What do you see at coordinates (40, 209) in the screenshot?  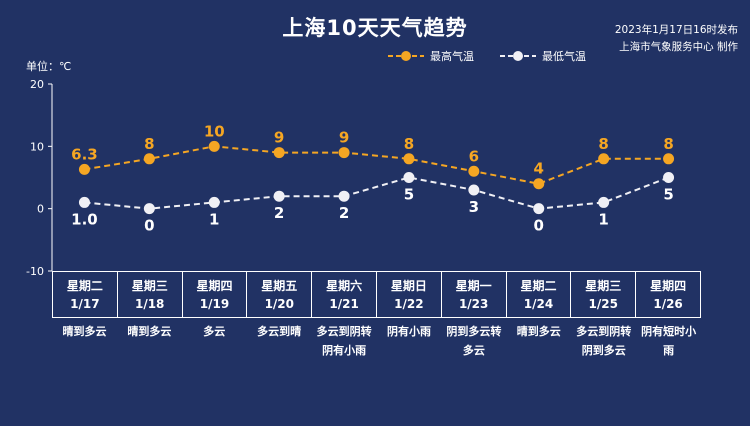 I see `y-tick-label: 0` at bounding box center [40, 209].